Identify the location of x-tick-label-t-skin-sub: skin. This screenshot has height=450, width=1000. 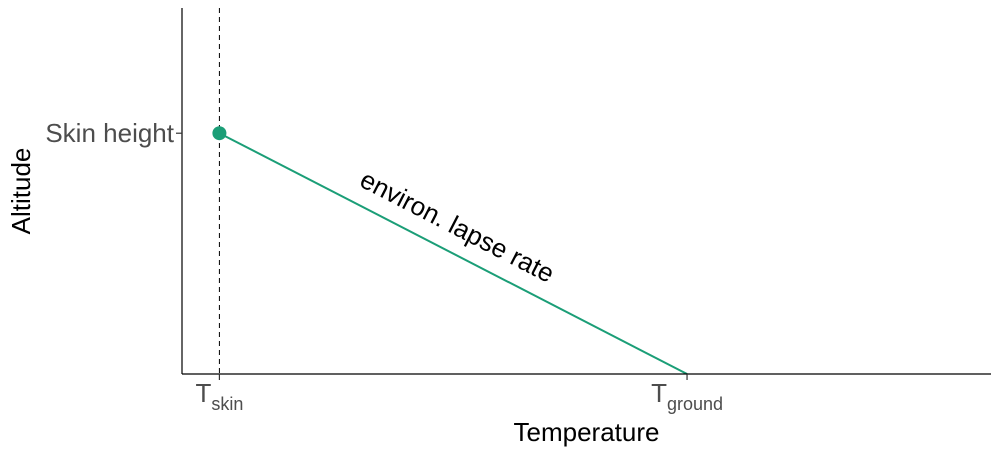
(227, 404).